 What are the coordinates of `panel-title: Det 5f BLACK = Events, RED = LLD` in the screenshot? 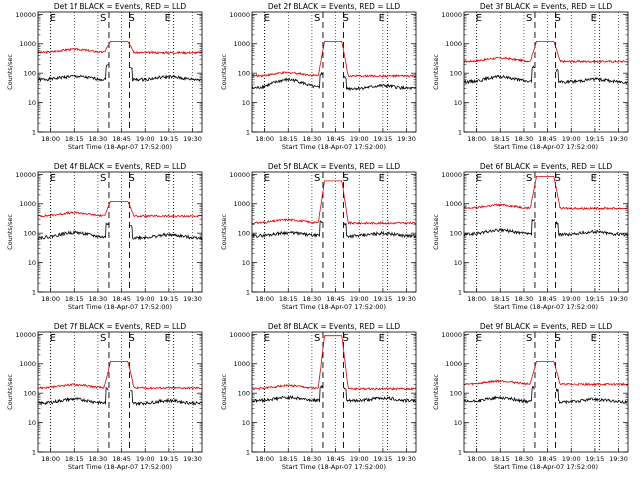 It's located at (334, 166).